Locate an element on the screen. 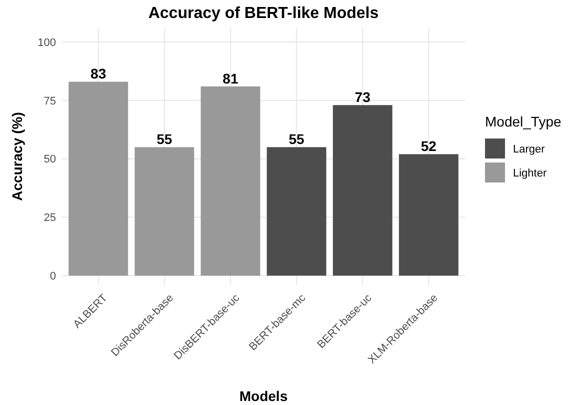 The height and width of the screenshot is (405, 587). y-tick-label: 75 is located at coordinates (50, 101).